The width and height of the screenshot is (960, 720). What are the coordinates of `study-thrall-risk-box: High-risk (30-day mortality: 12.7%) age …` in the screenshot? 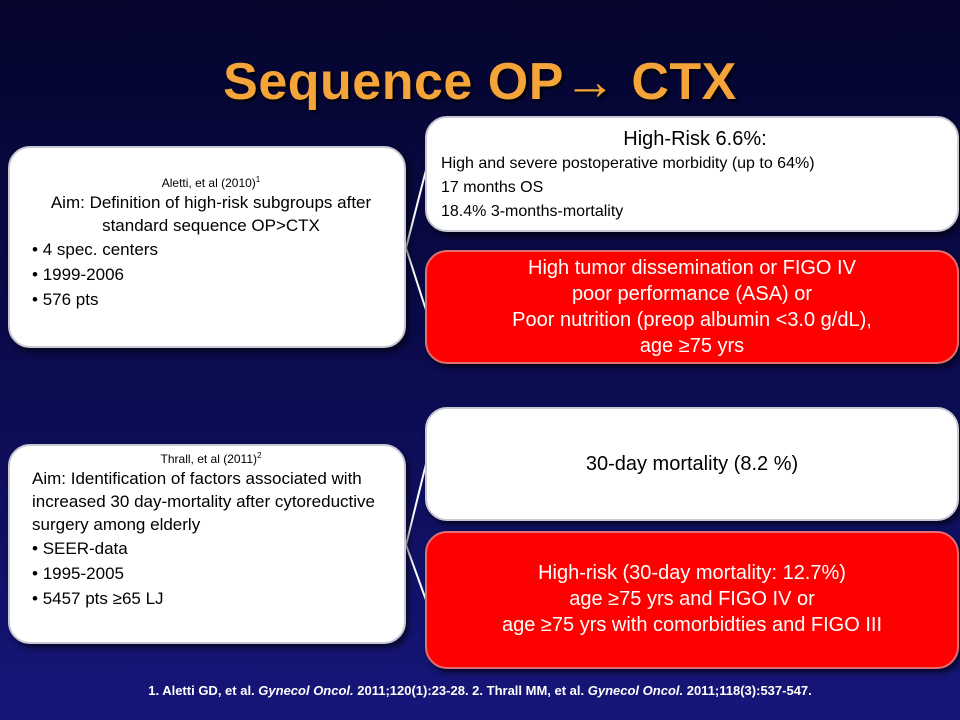 It's located at (692, 600).